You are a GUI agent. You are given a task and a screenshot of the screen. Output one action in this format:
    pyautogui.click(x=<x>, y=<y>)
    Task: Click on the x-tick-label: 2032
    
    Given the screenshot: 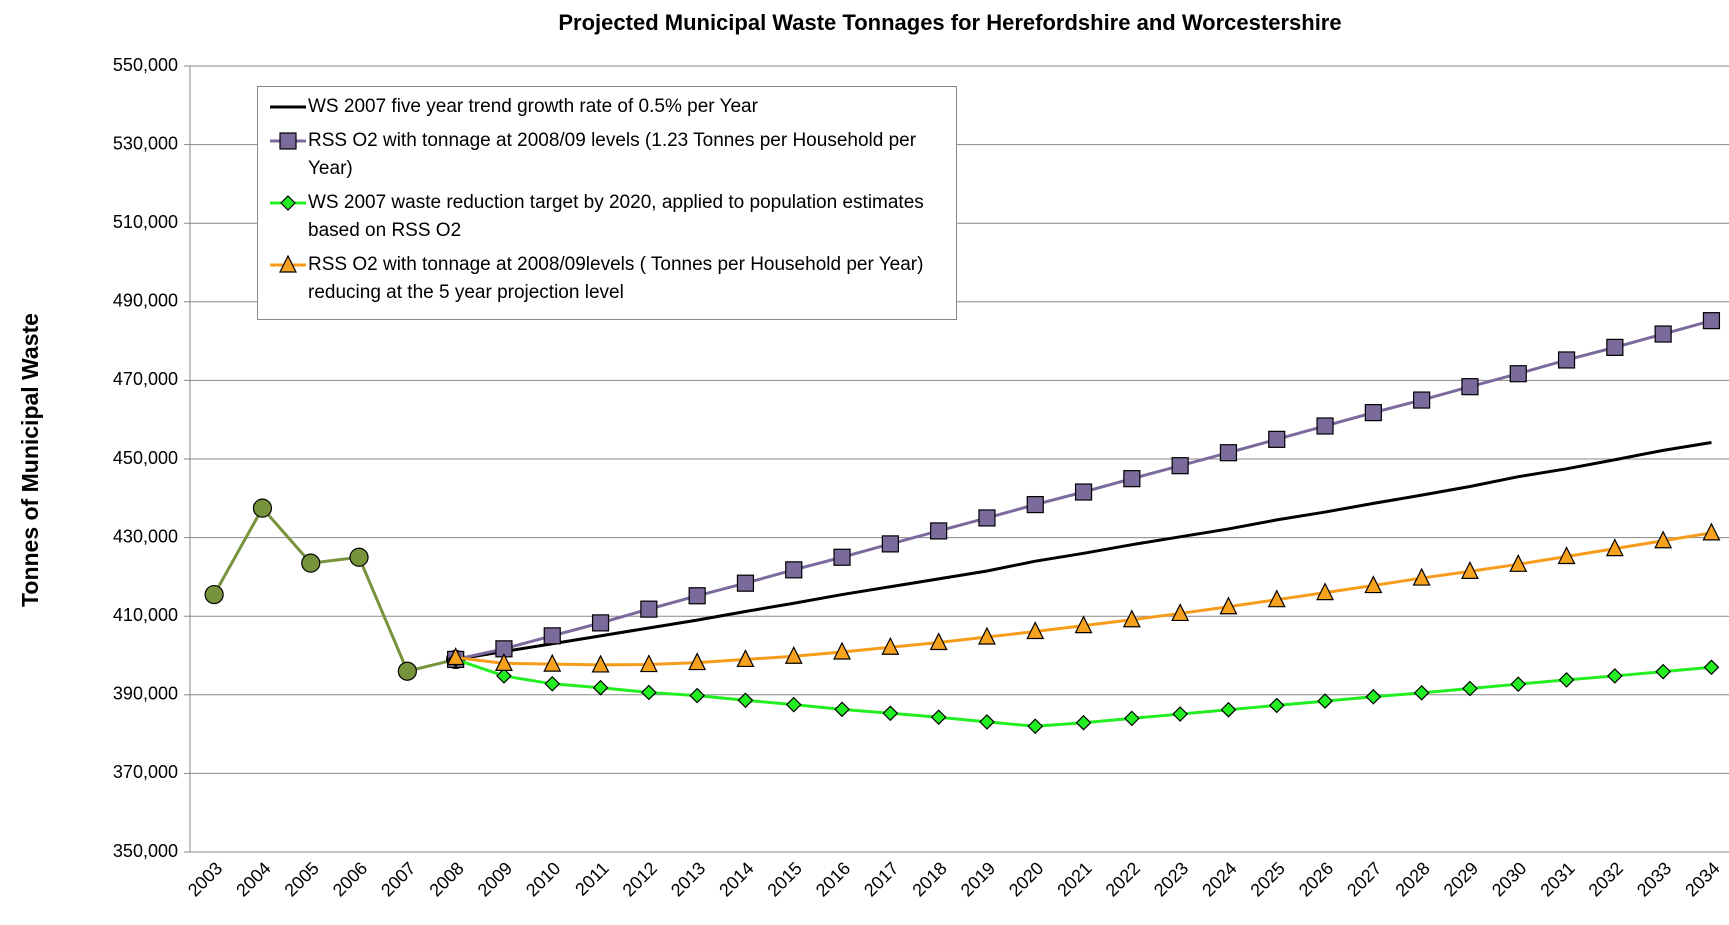 What is the action you would take?
    pyautogui.click(x=1606, y=879)
    